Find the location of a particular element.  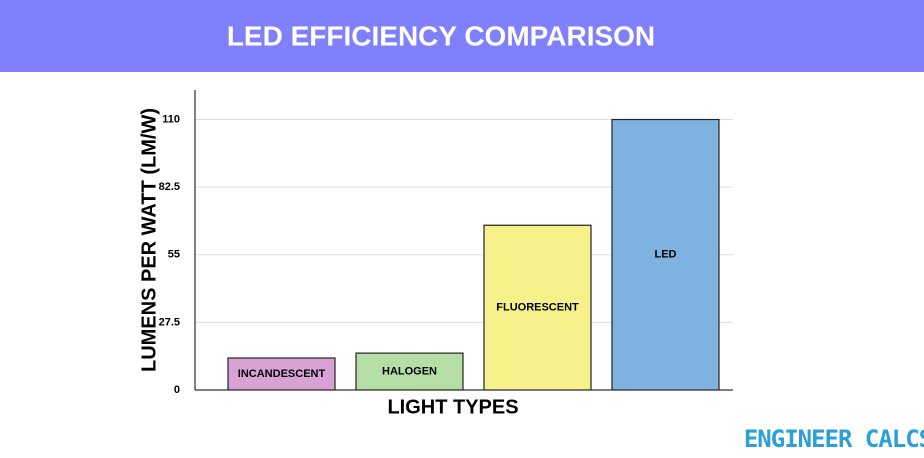

bar-category-label: HALOGEN is located at coordinates (409, 371).